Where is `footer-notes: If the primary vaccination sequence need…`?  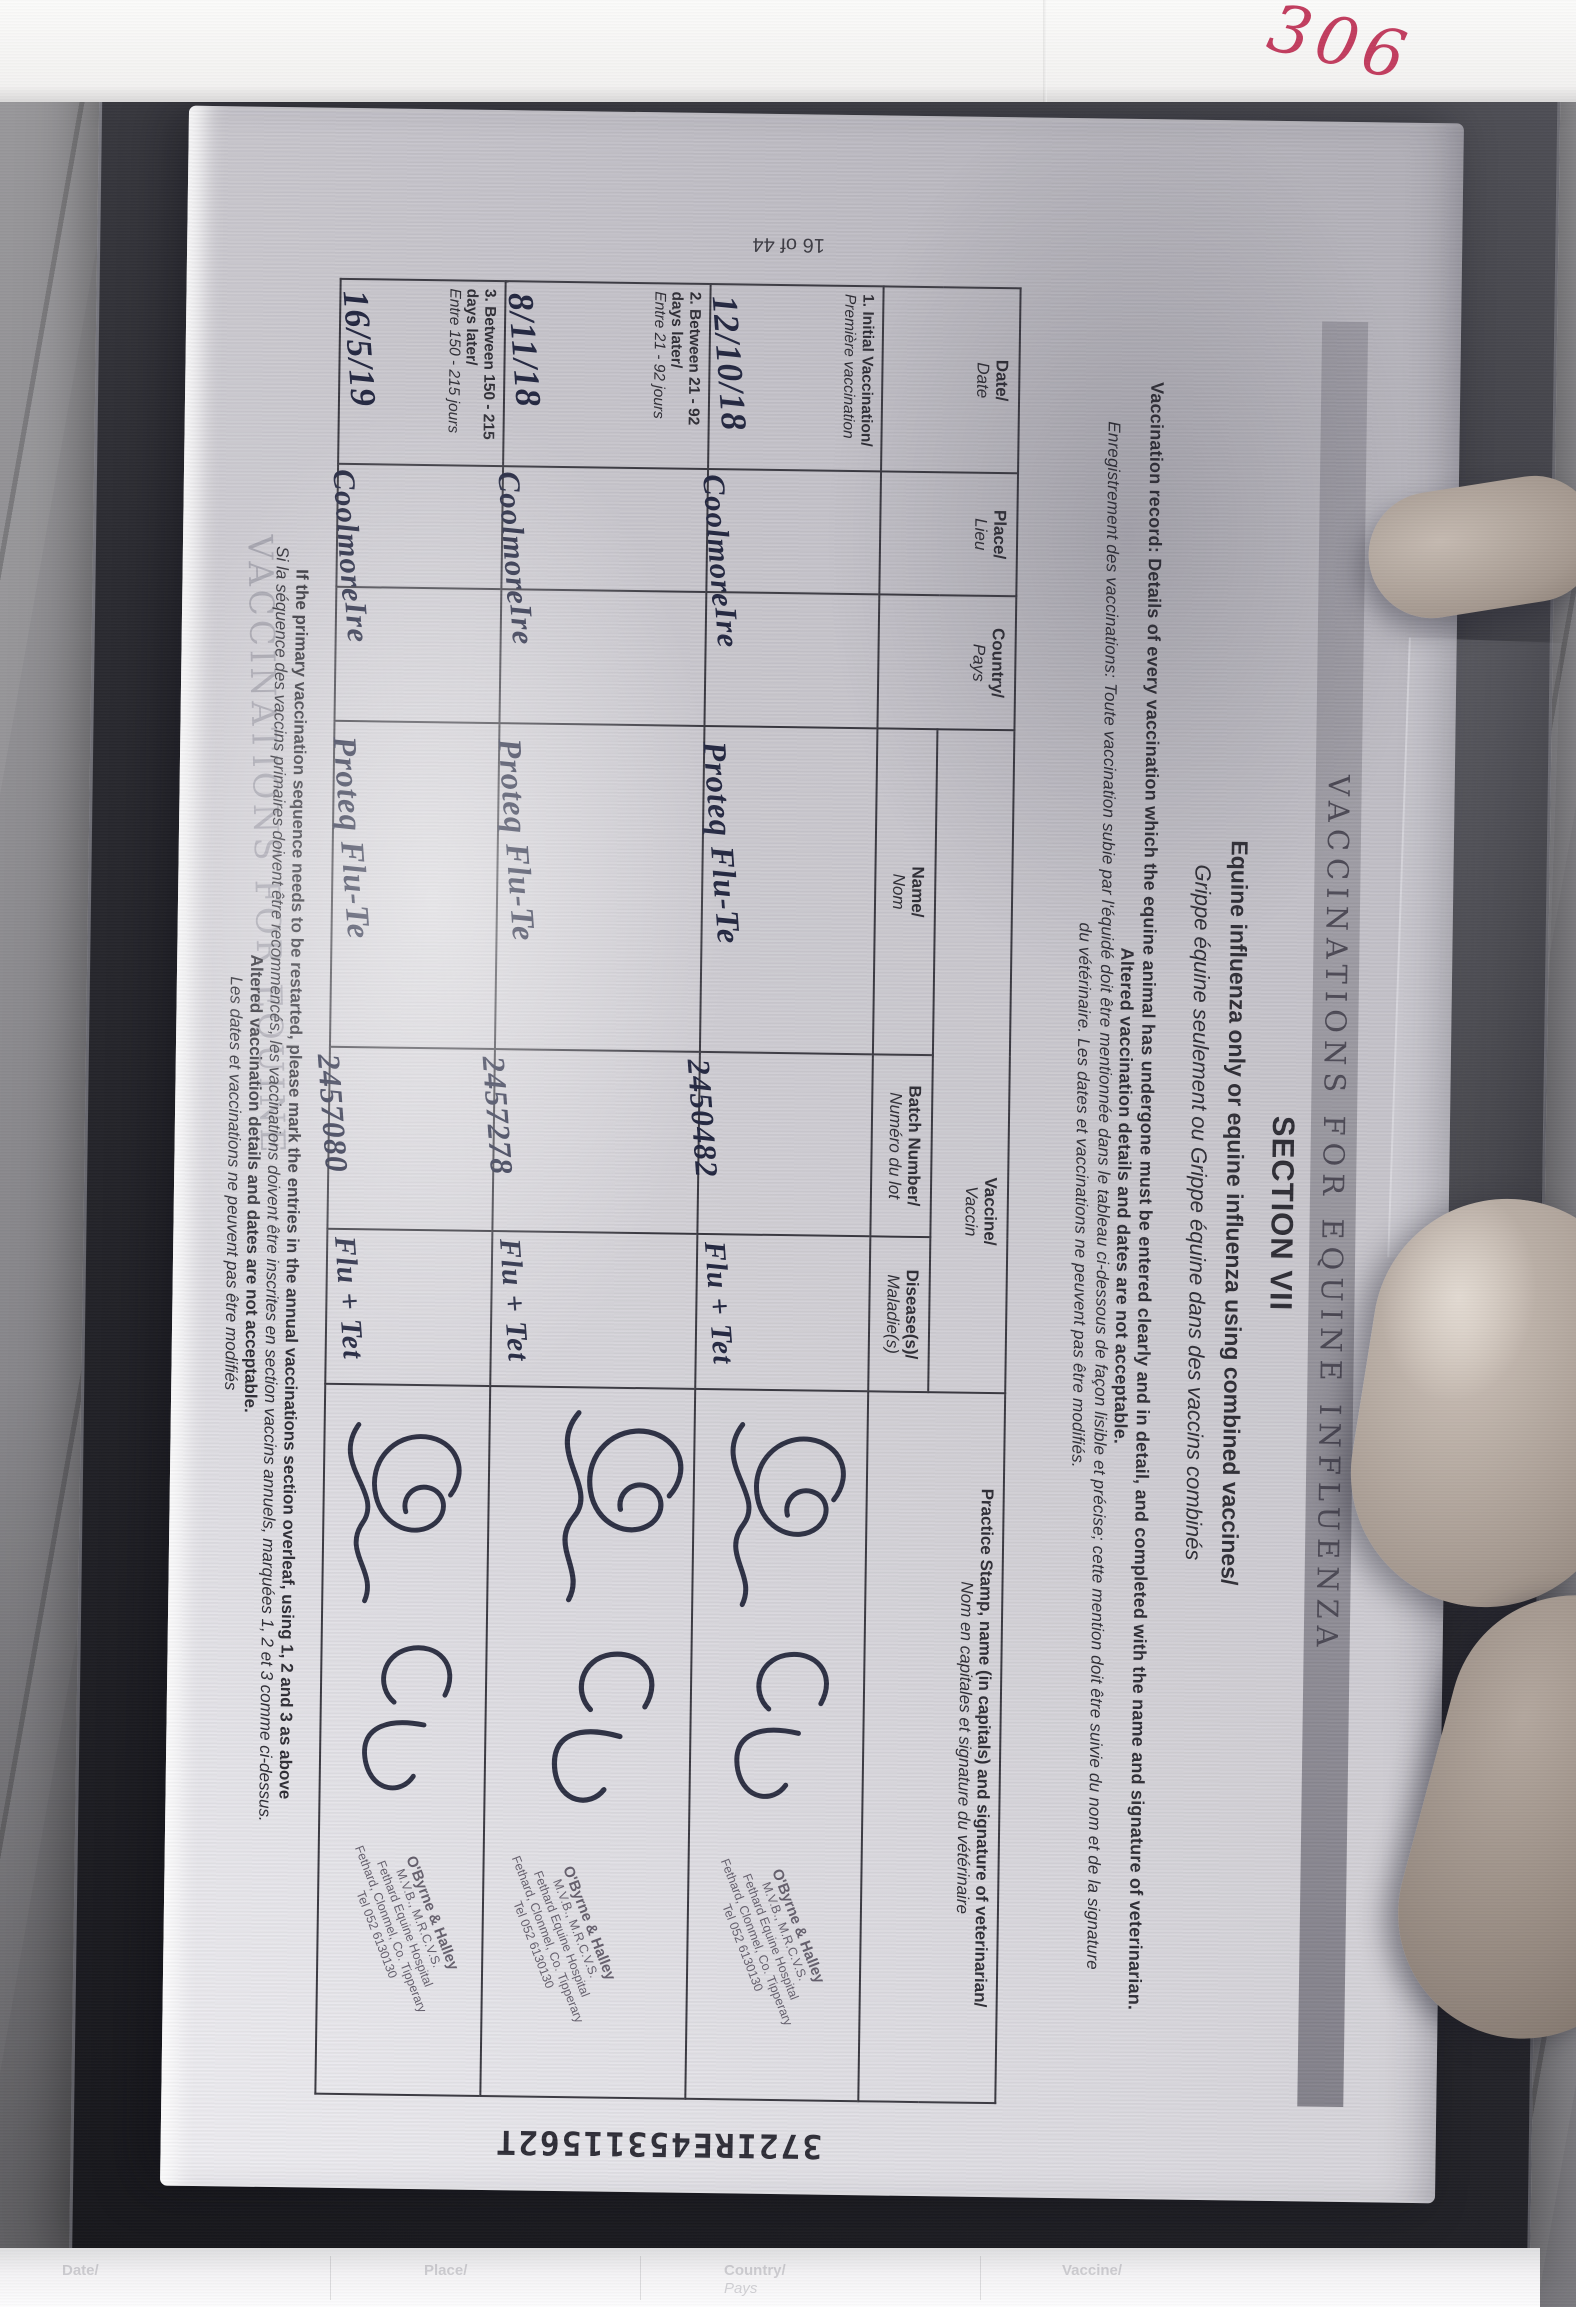 footer-notes: If the primary vaccination sequence need… is located at coordinates (262, 1183).